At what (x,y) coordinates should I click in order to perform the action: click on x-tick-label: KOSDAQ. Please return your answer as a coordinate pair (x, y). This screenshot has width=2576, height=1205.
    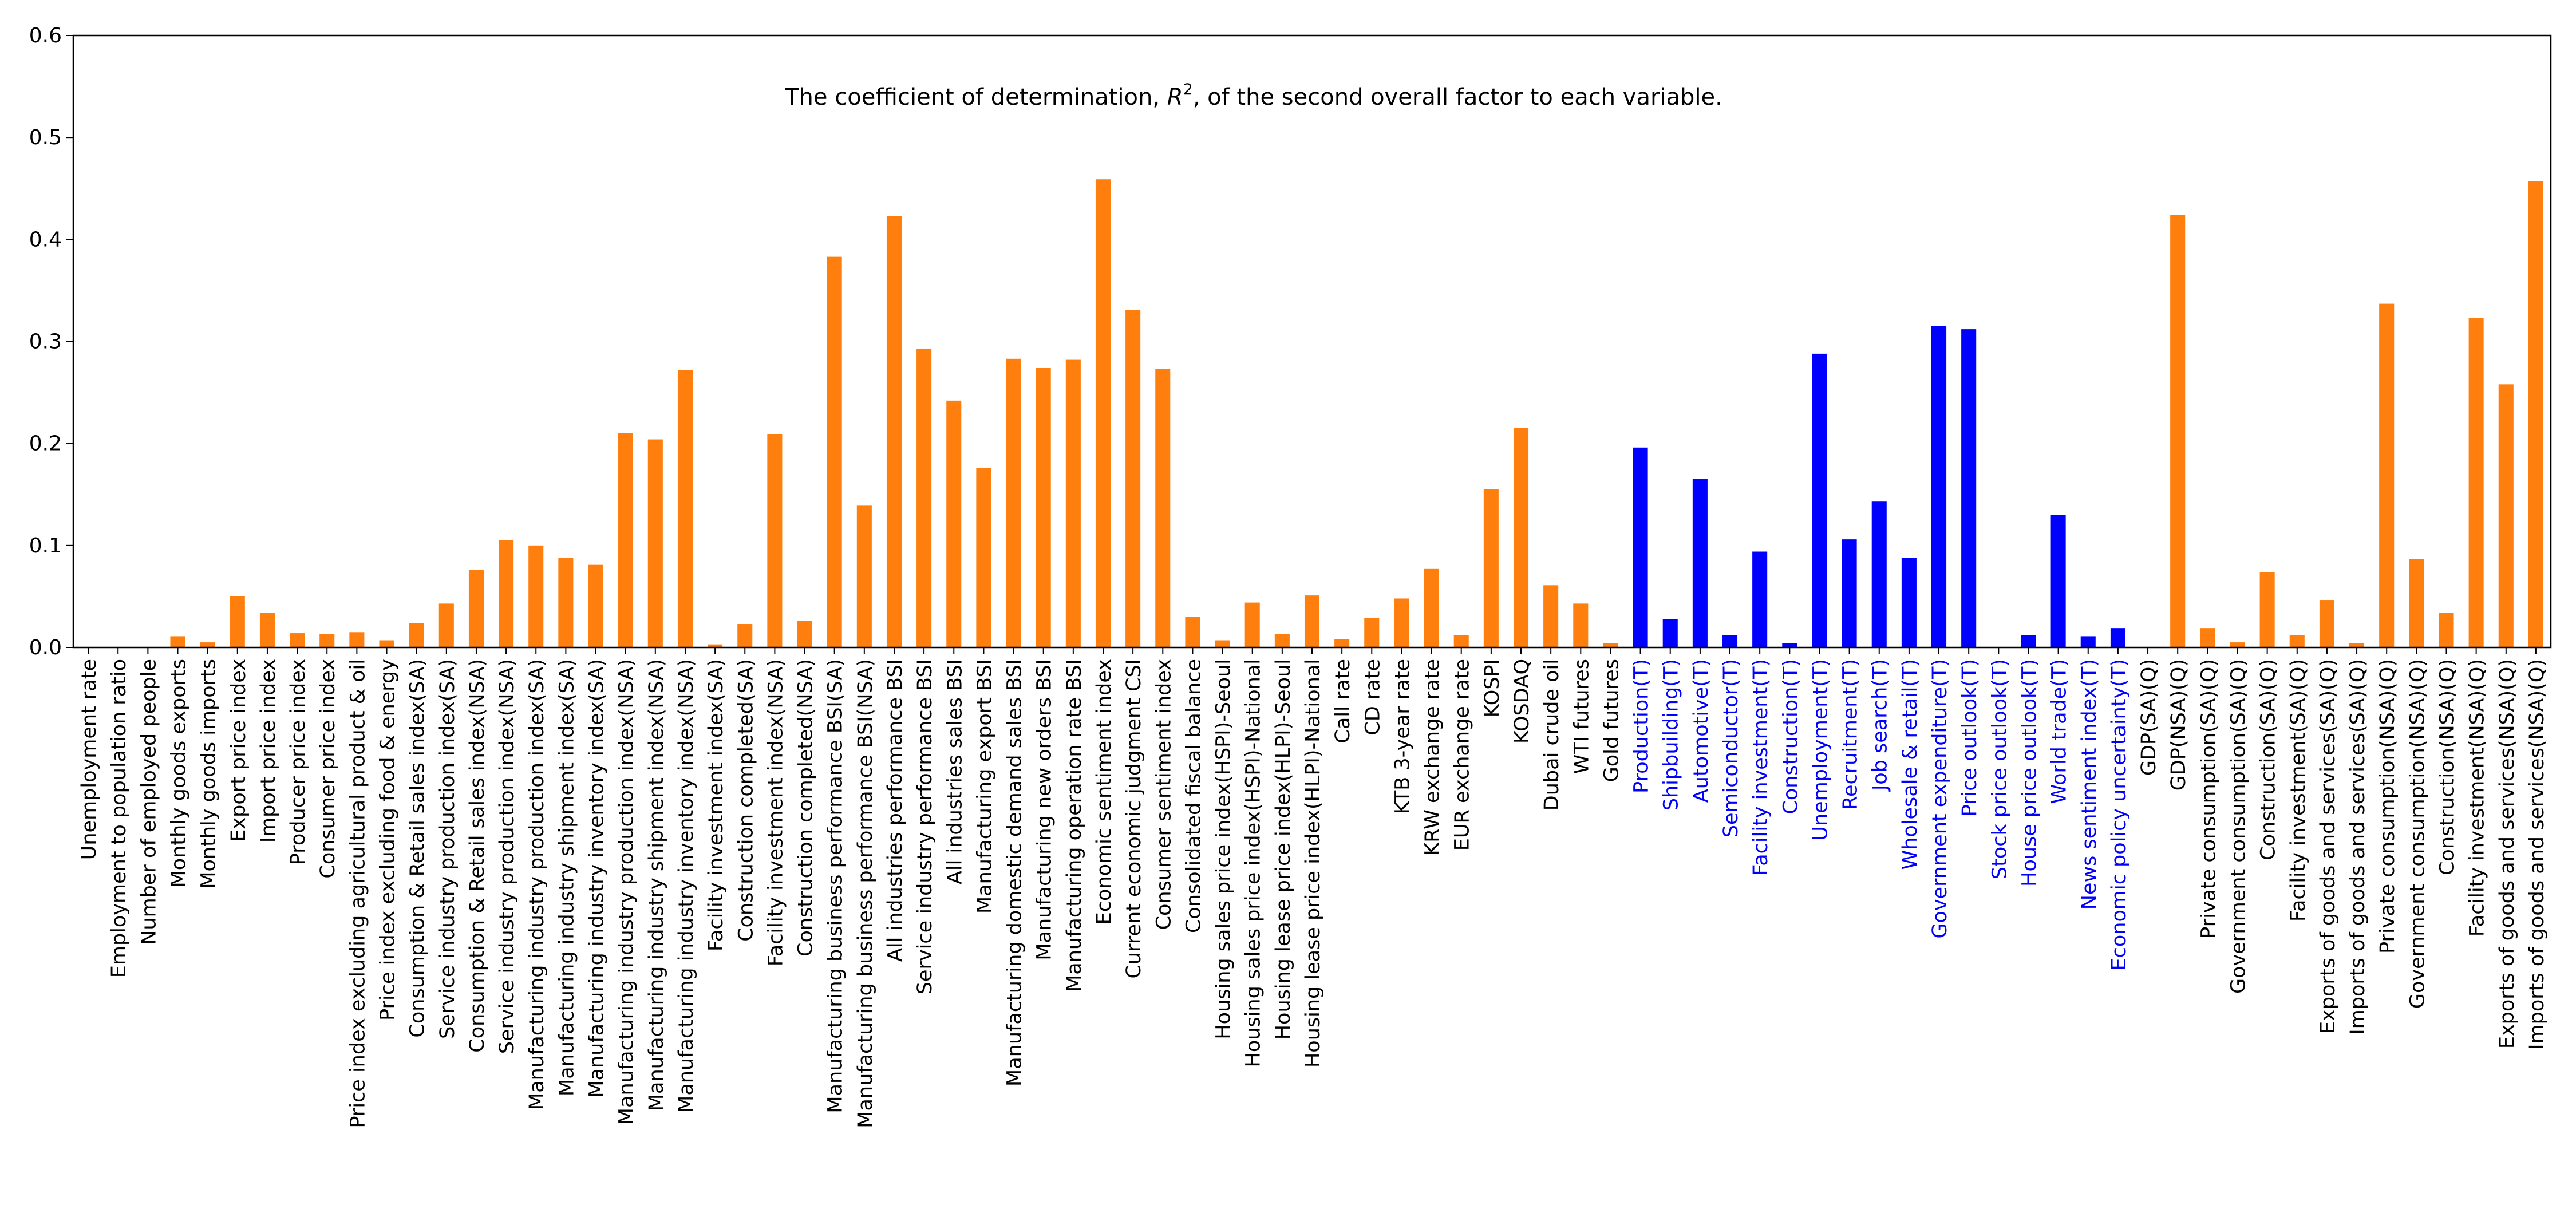
    Looking at the image, I should click on (1522, 702).